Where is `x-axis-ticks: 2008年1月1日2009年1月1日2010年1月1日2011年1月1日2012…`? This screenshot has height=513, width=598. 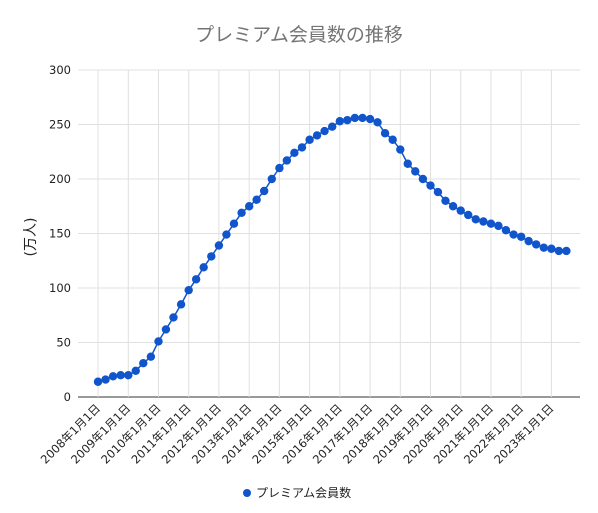 x-axis-ticks: 2008年1月1日2009年1月1日2010年1月1日2011年1月1日2012… is located at coordinates (297, 433).